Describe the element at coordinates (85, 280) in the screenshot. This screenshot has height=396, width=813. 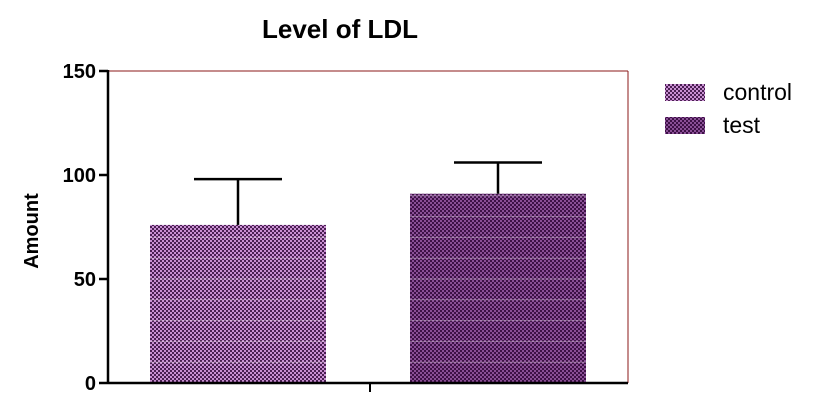
I see `y-tick-label: 50` at that location.